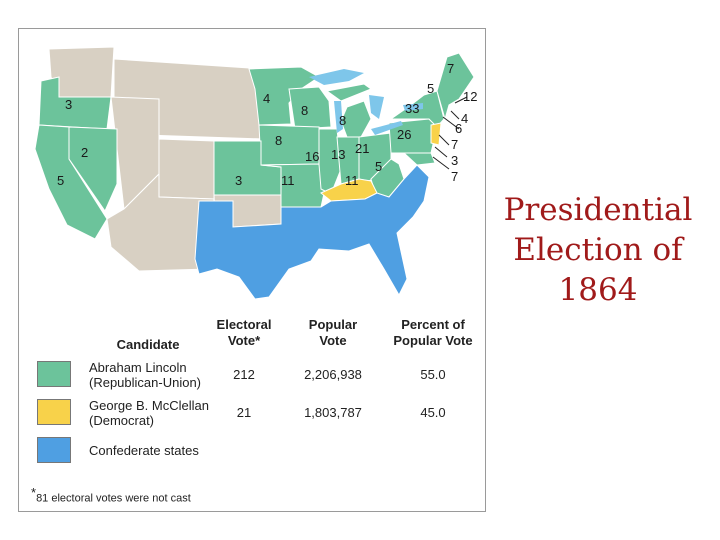  Describe the element at coordinates (244, 324) in the screenshot. I see `header-electoral-line1: Electoral` at that location.